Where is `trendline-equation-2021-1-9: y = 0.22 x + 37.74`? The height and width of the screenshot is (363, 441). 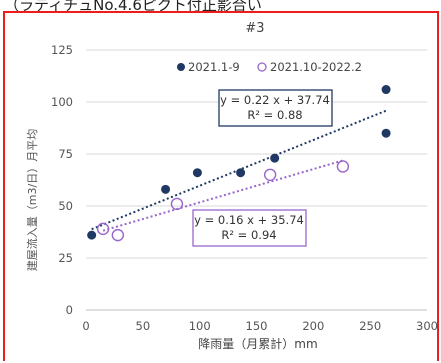
trendline-equation-2021-1-9: y = 0.22 x + 37.74 is located at coordinates (275, 100).